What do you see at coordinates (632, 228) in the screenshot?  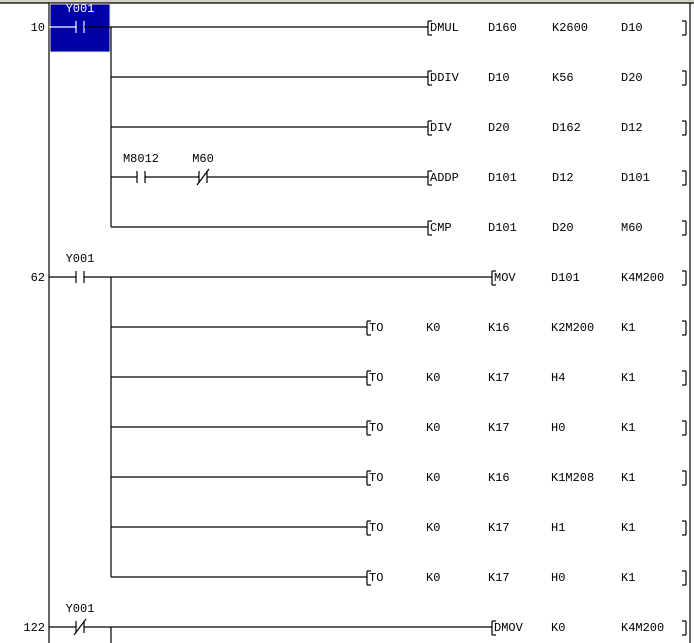 I see `instruction-operand: M60` at bounding box center [632, 228].